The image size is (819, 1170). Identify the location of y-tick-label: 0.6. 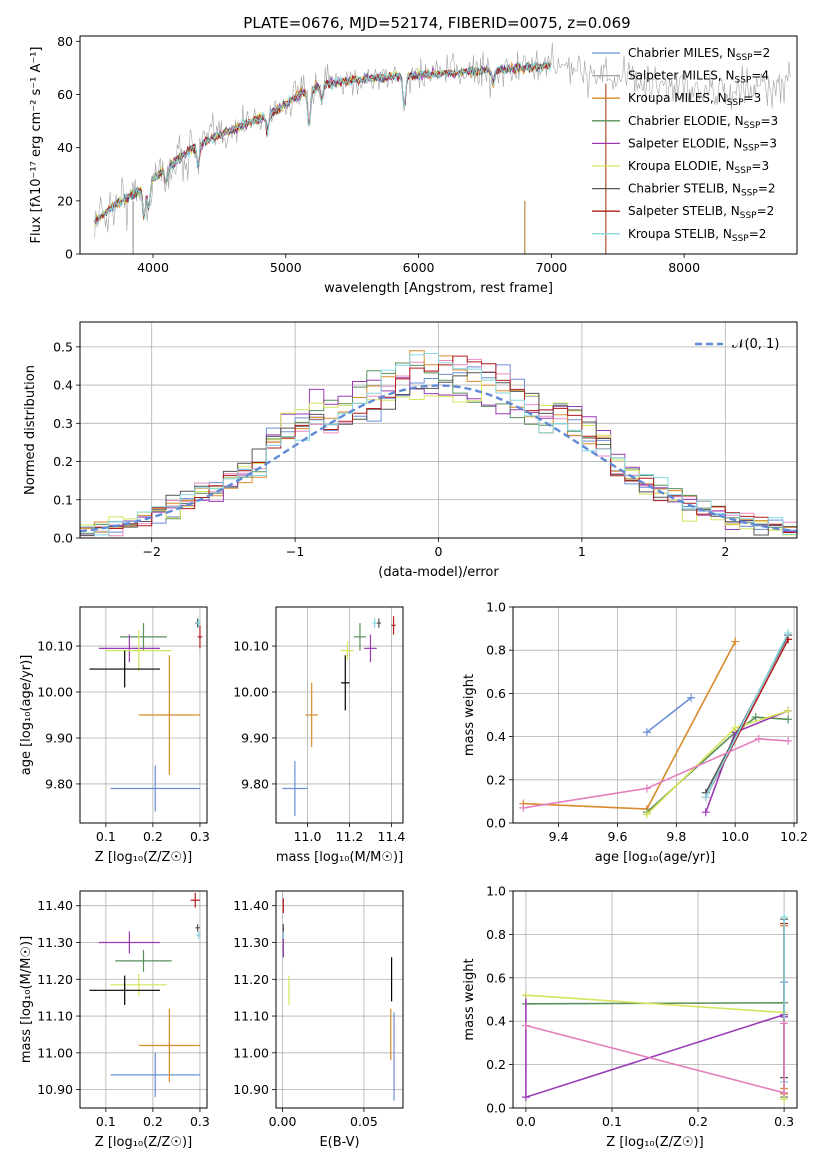
(496, 977).